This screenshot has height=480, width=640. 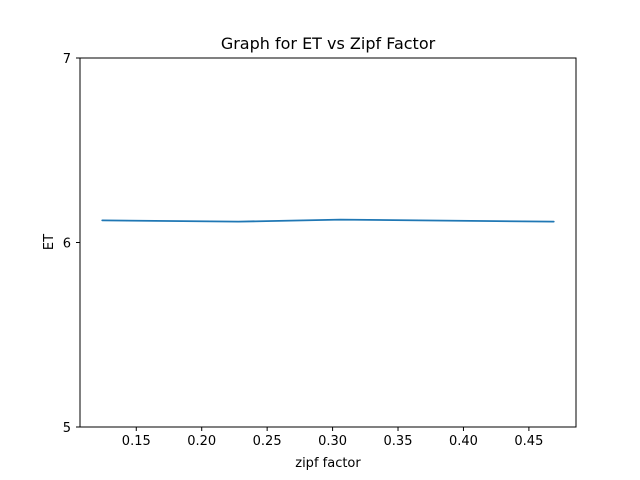 What do you see at coordinates (67, 244) in the screenshot?
I see `y-tick-label: 6` at bounding box center [67, 244].